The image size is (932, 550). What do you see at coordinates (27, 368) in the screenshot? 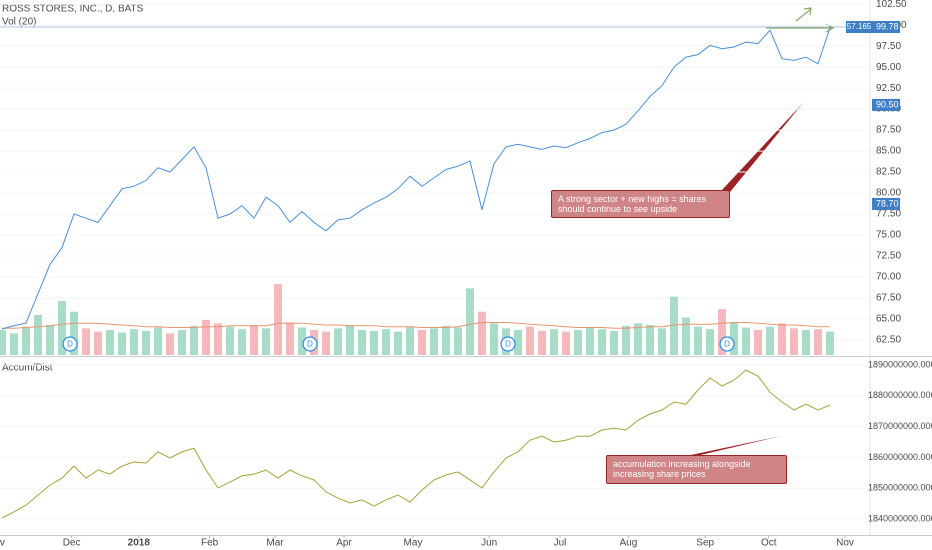
I see `indicator-legend: Accum/Dist` at bounding box center [27, 368].